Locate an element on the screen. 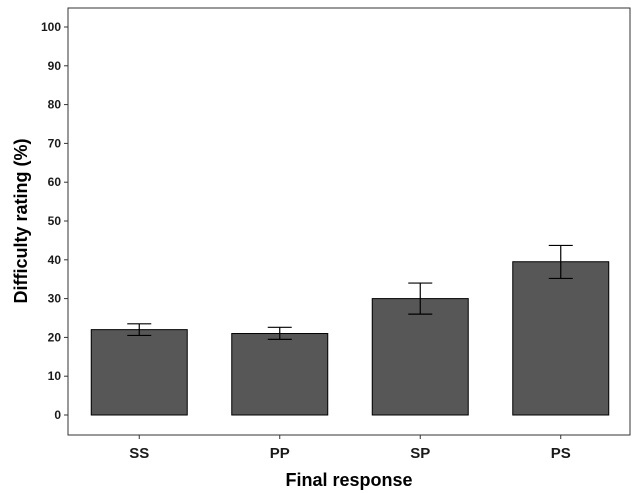  x-axis: SS PP SP PS is located at coordinates (350, 448).